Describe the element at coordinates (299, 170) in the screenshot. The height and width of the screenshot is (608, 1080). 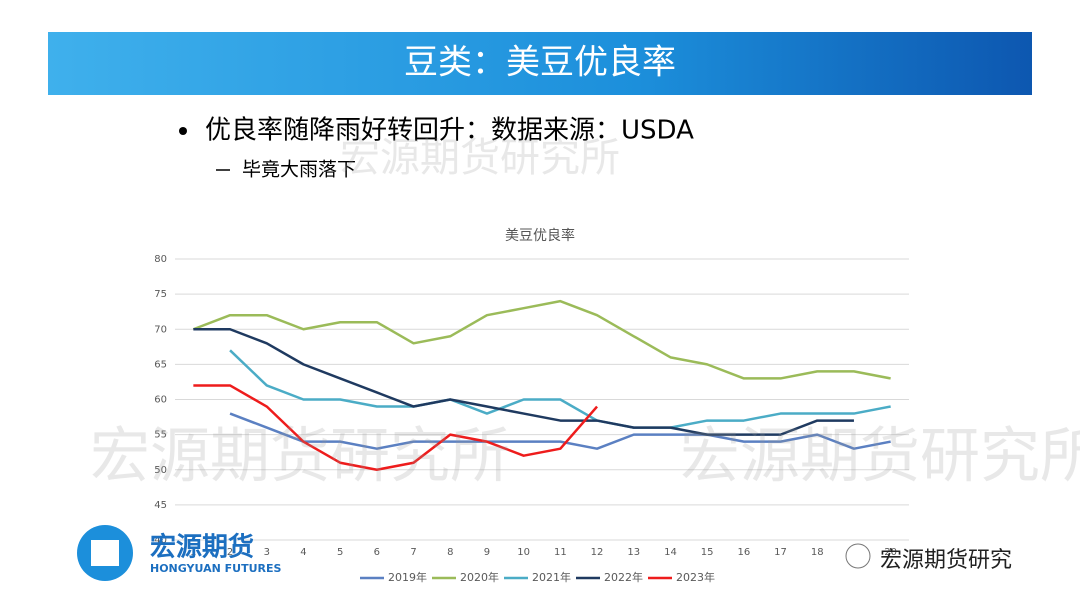
I see `sub-bullet-text: 毕竟大雨落下` at that location.